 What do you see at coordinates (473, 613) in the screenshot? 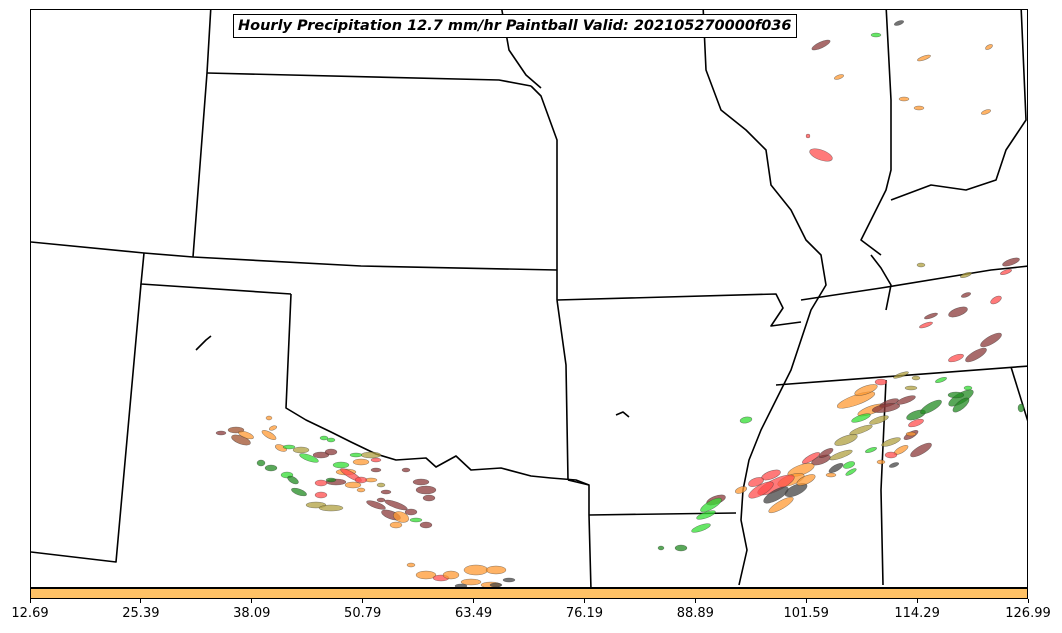
I see `colorbar-tick-label: 63.49` at bounding box center [473, 613].